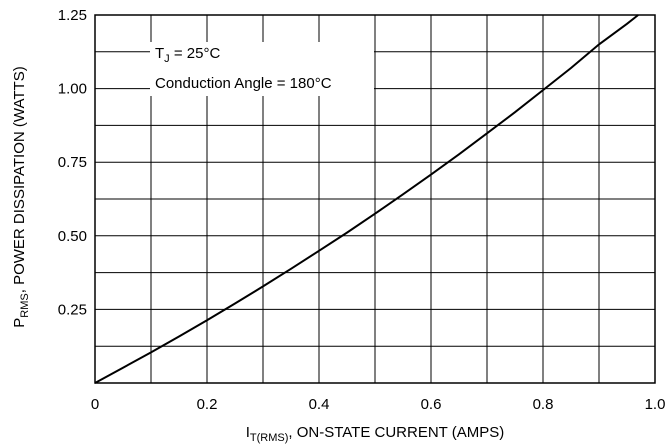 The image size is (672, 447). Describe the element at coordinates (187, 55) in the screenshot. I see `annotation-tj: TJ = 25°C` at that location.